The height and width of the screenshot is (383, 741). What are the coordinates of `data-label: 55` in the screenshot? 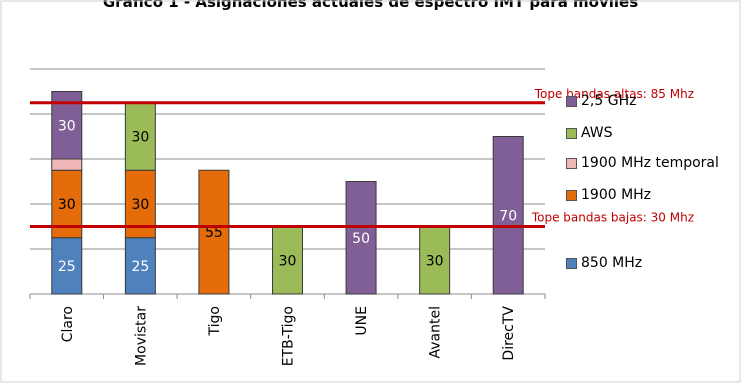 It's located at (214, 233).